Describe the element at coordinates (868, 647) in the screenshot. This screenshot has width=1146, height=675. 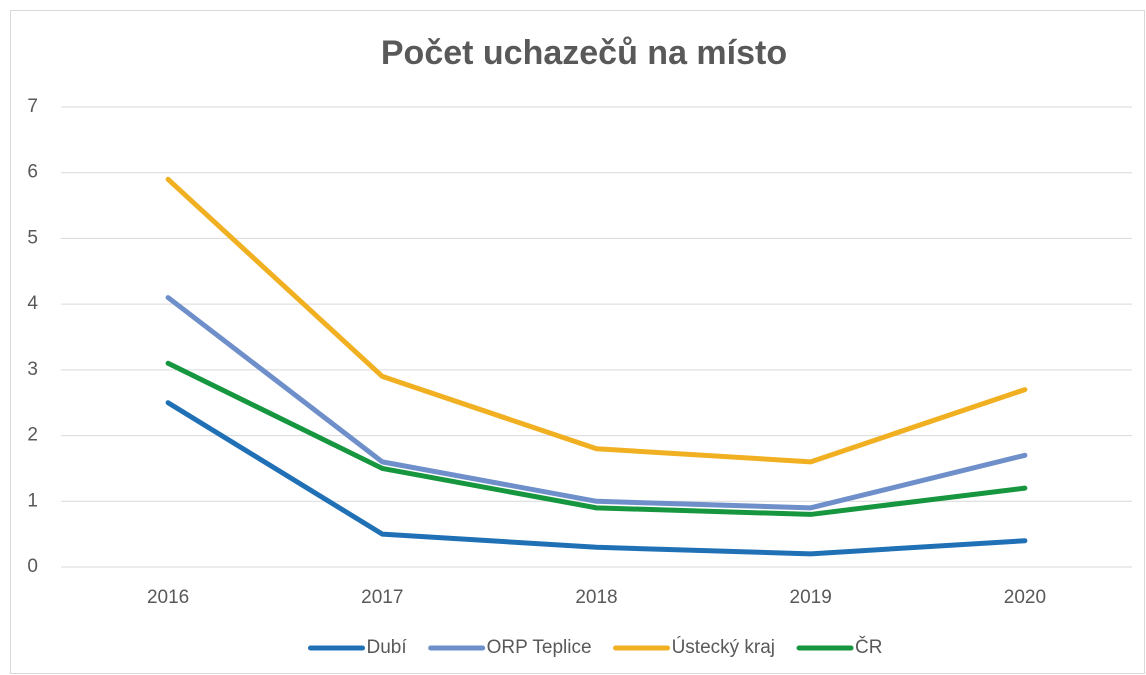
I see `legend-label: ČR` at that location.